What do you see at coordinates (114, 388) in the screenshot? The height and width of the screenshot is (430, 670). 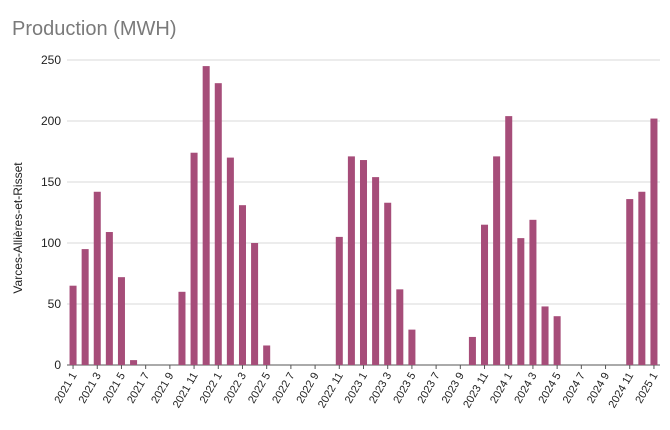 I see `x-tick-label: 2021 5` at bounding box center [114, 388].